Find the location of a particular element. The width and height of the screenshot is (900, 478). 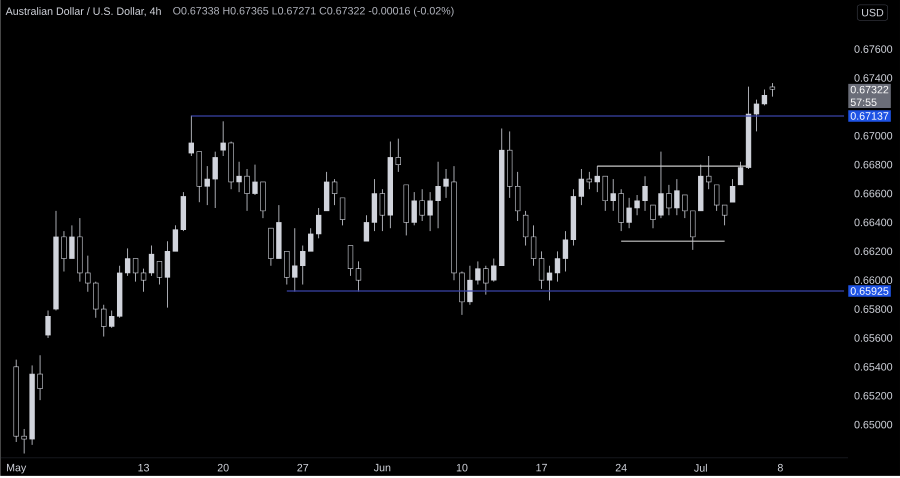

y-tick-label: 0.66000 is located at coordinates (873, 280).